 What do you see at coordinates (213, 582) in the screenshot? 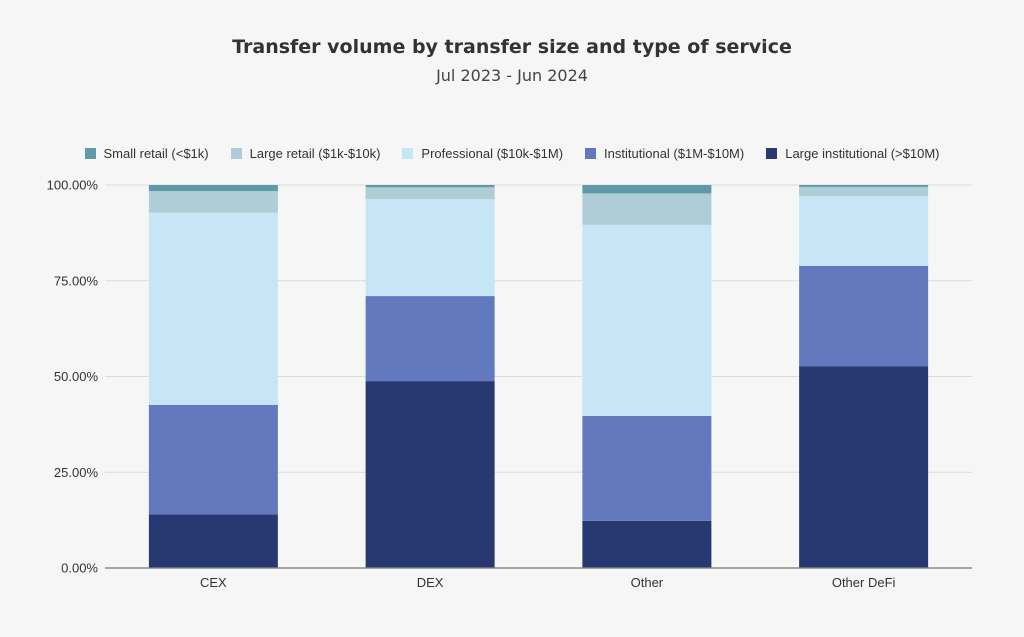
I see `x-tick-label: CEX` at bounding box center [213, 582].